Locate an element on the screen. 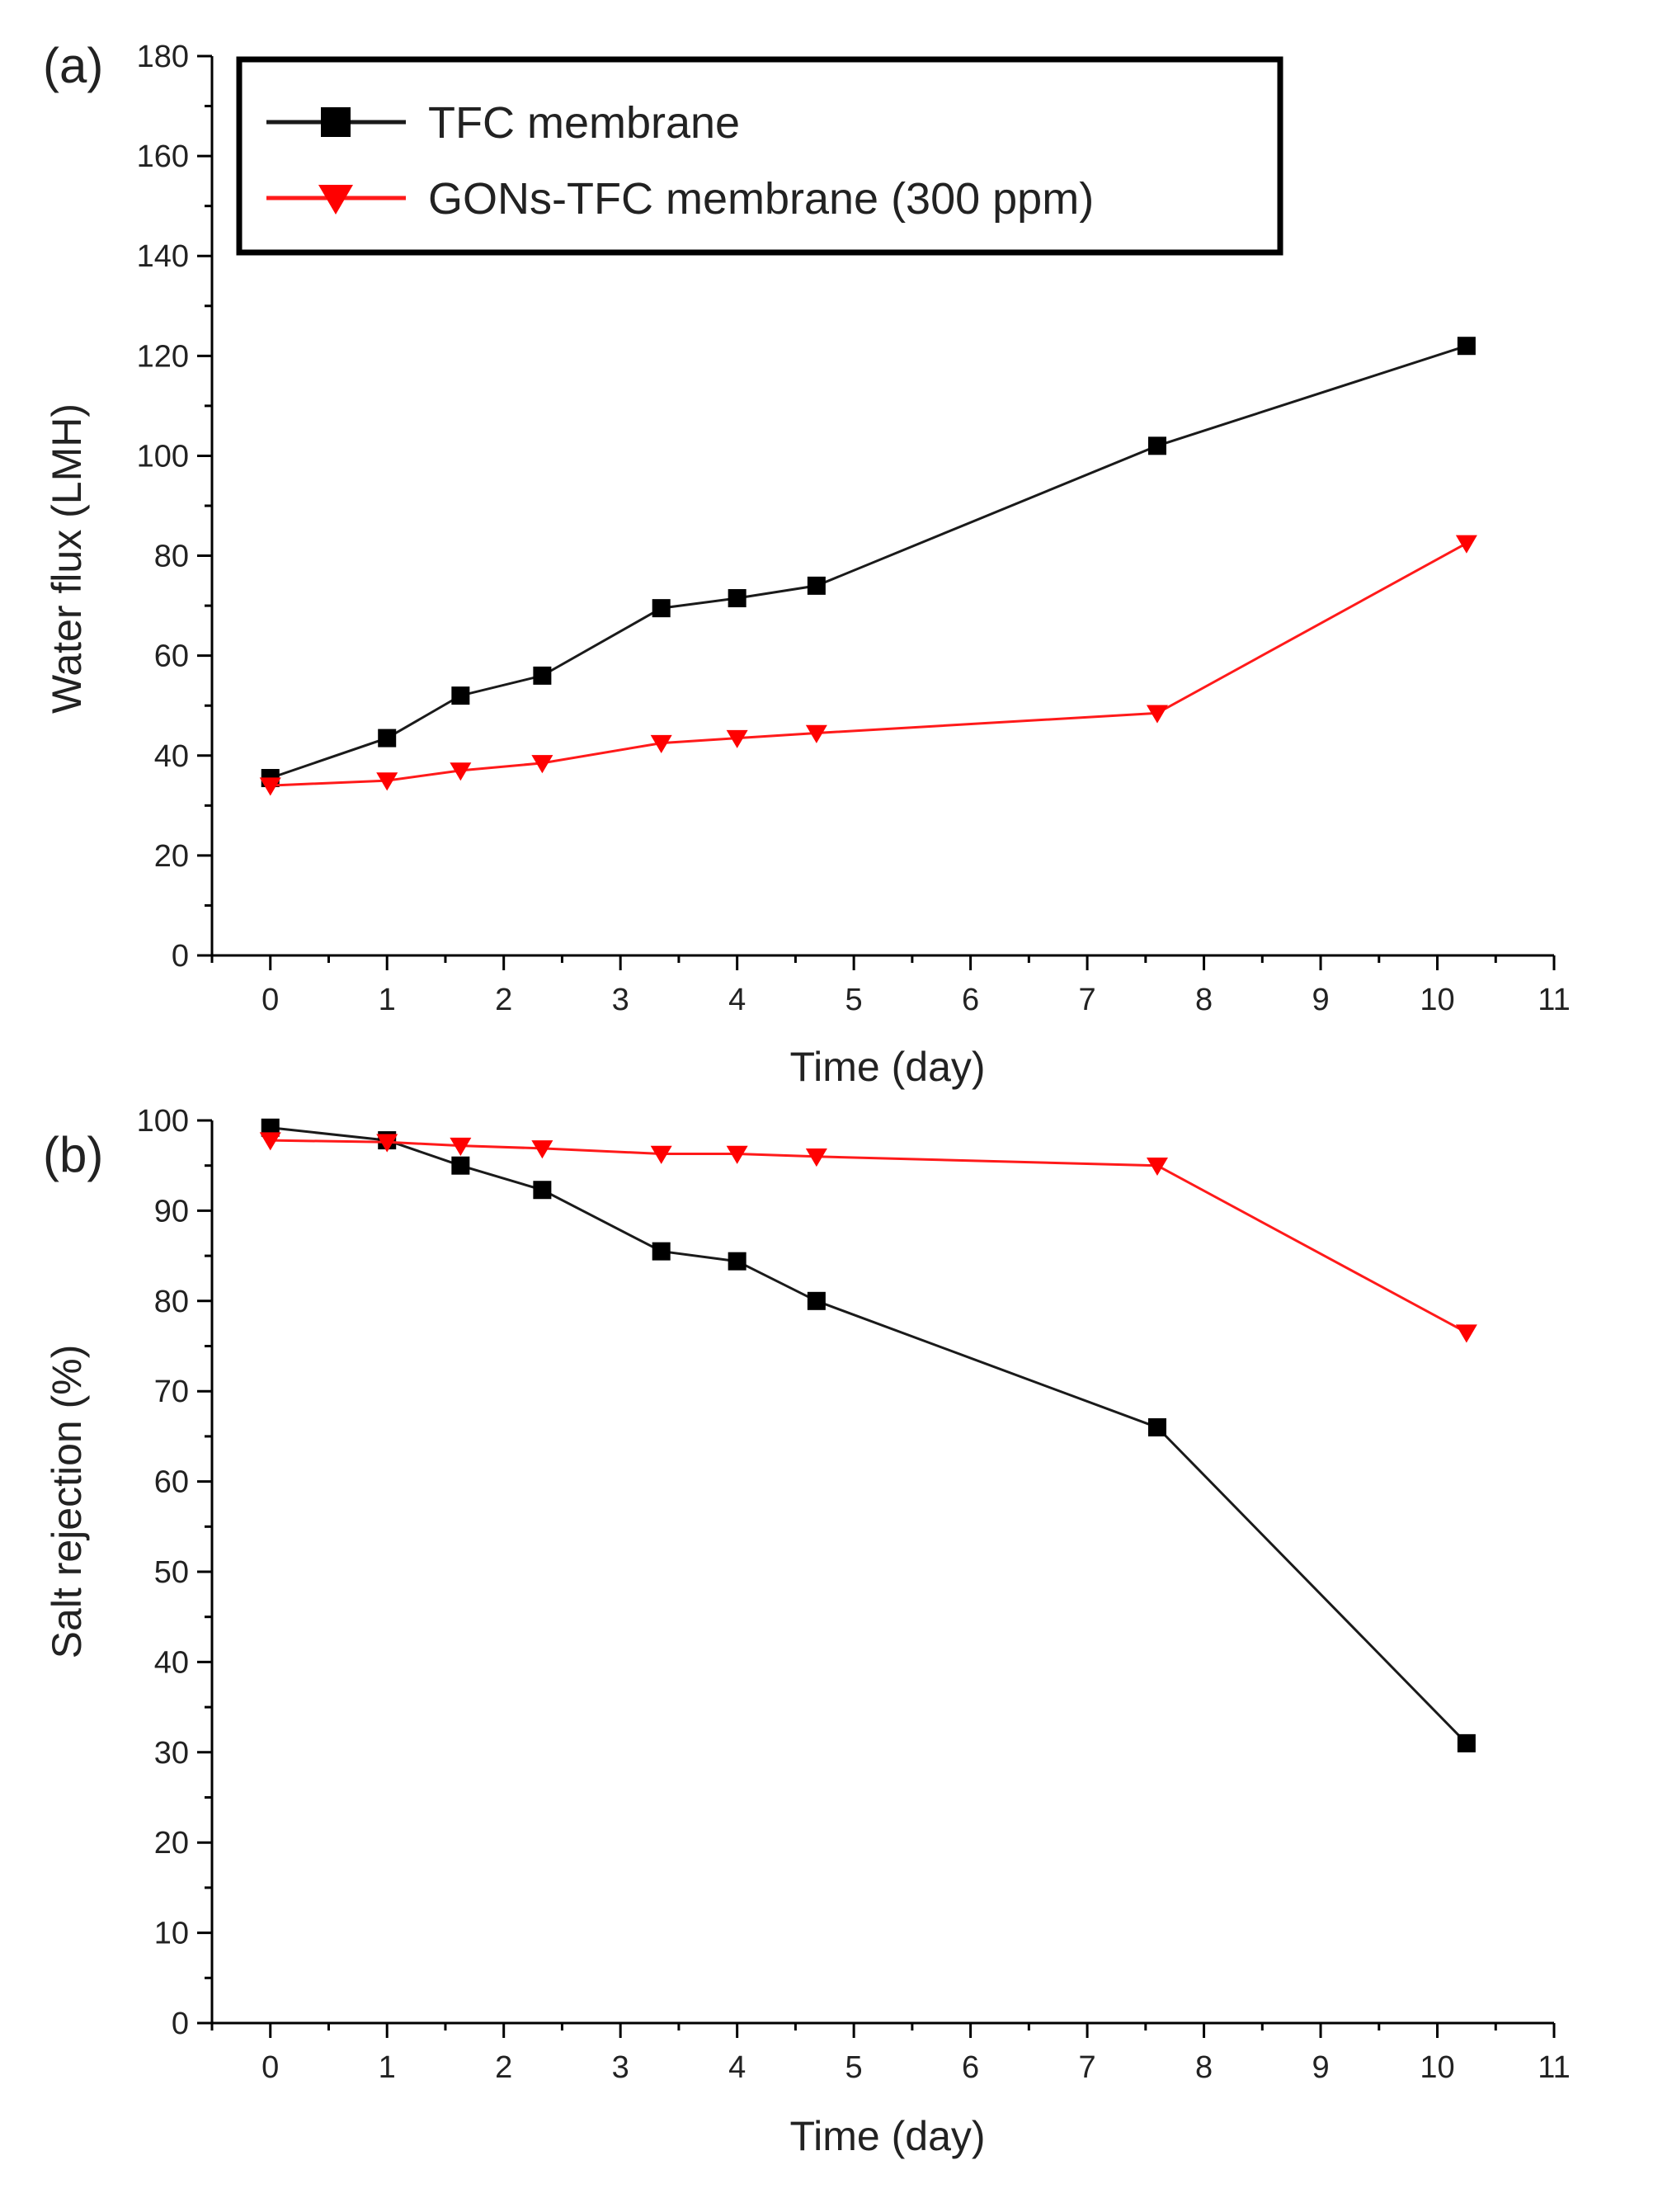 The width and height of the screenshot is (1672, 2212). square-marker-icon is located at coordinates (336, 122).